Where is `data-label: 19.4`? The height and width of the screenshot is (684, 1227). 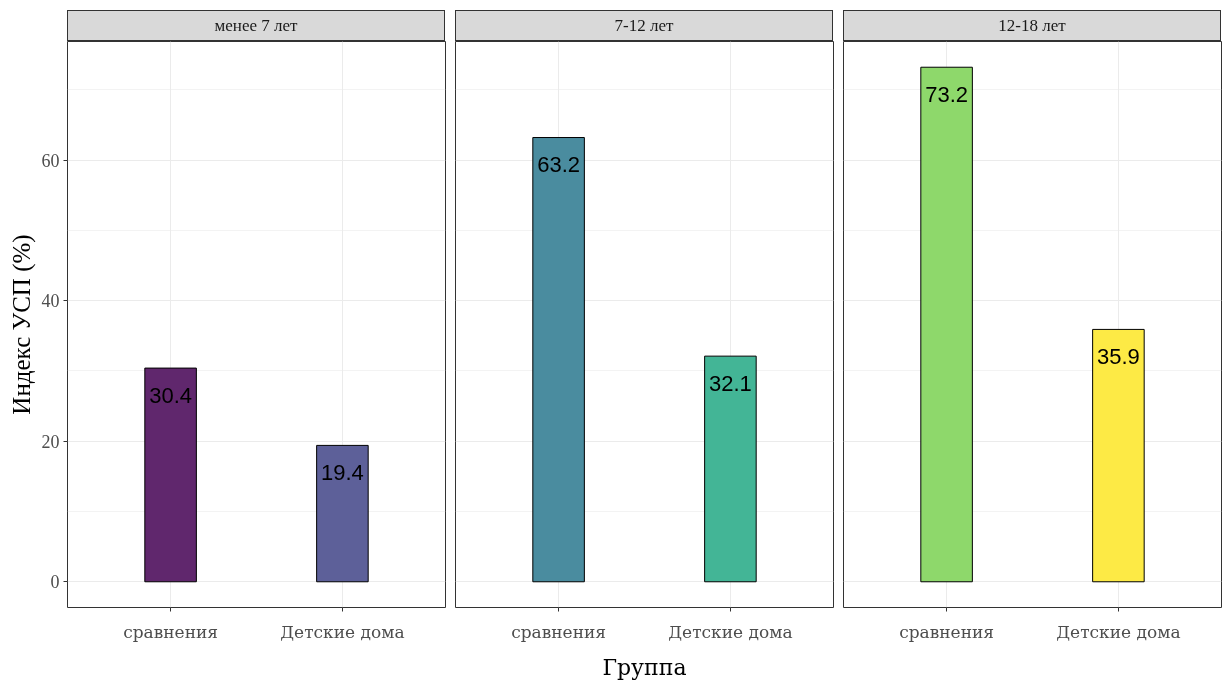
data-label: 19.4 is located at coordinates (342, 472).